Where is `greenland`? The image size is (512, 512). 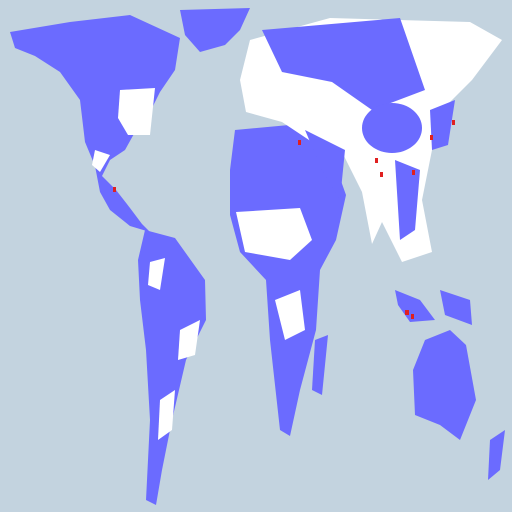
greenland is located at coordinates (215, 30).